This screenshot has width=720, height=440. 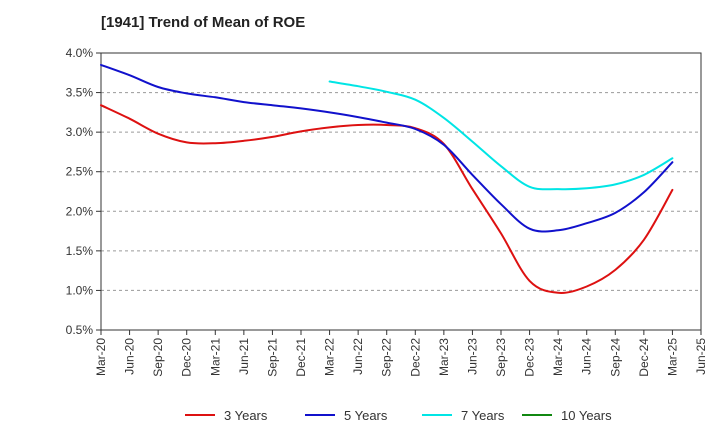 I want to click on x-tick-label: Dec-23, so click(x=530, y=357).